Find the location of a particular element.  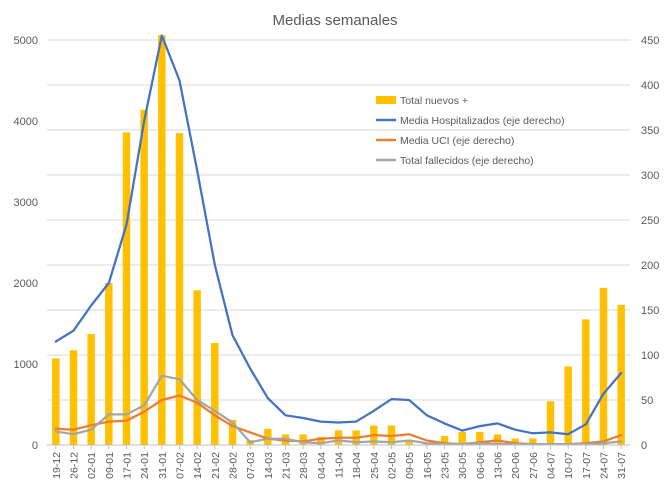

x-tick-label: 09-01 is located at coordinates (110, 465).